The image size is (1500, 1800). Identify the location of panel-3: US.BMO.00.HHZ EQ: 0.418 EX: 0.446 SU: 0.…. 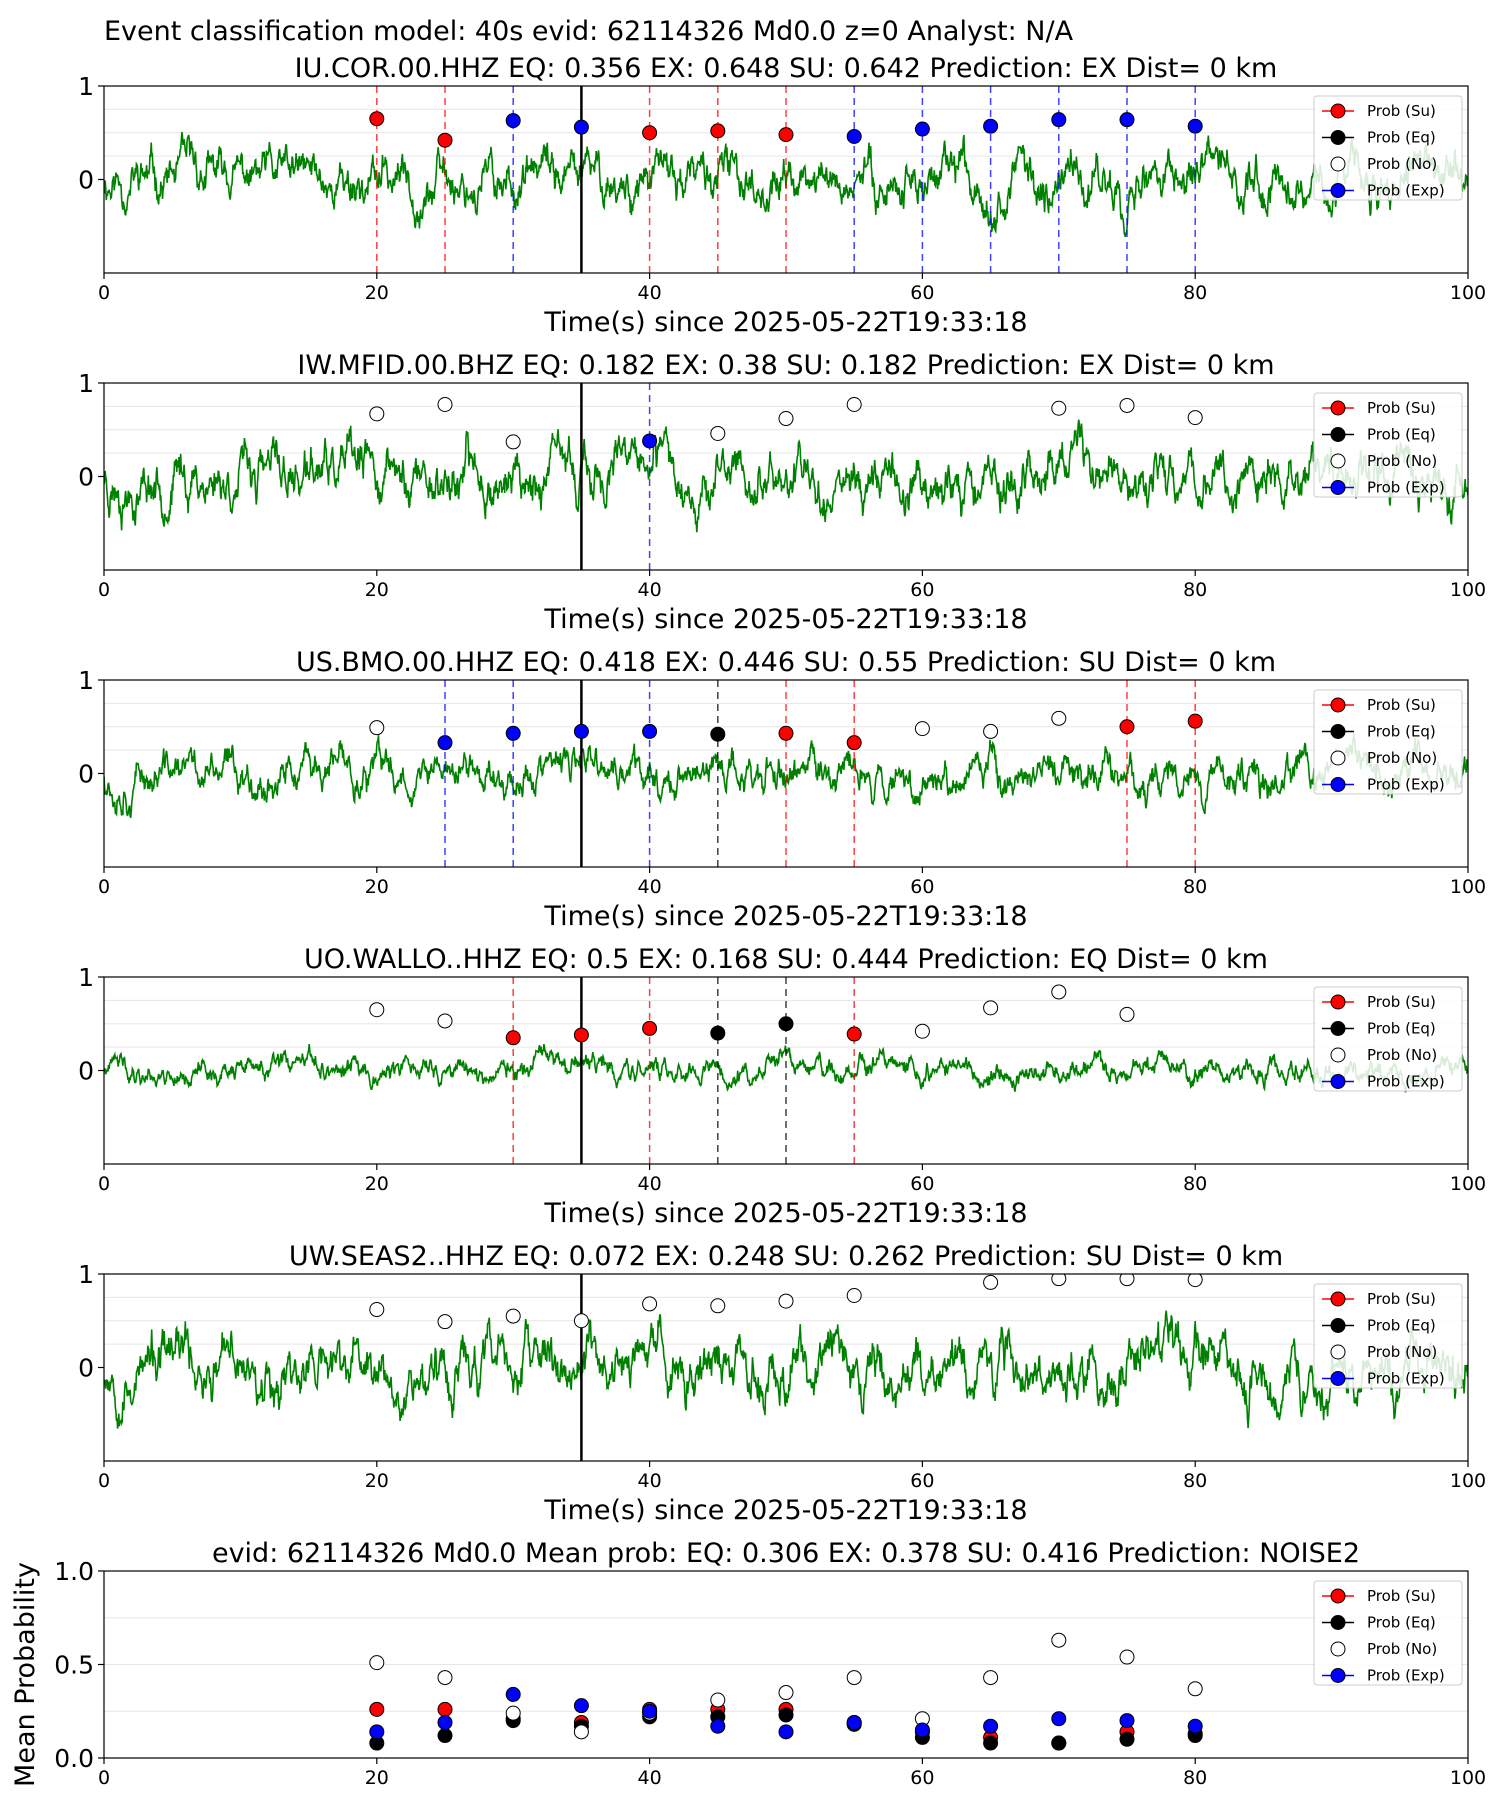
(782, 789).